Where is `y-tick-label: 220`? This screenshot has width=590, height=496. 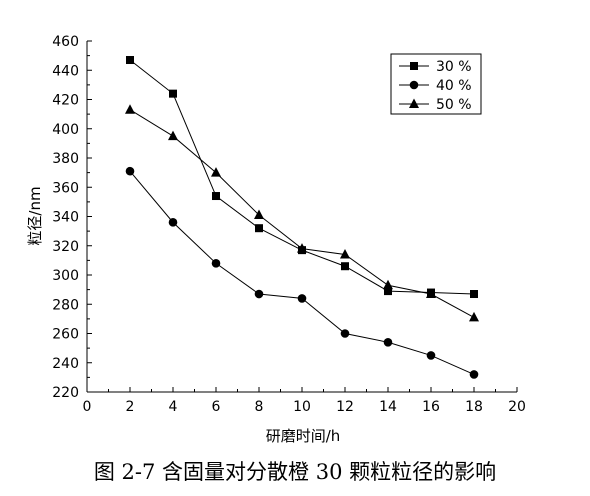
y-tick-label: 220 is located at coordinates (65, 393).